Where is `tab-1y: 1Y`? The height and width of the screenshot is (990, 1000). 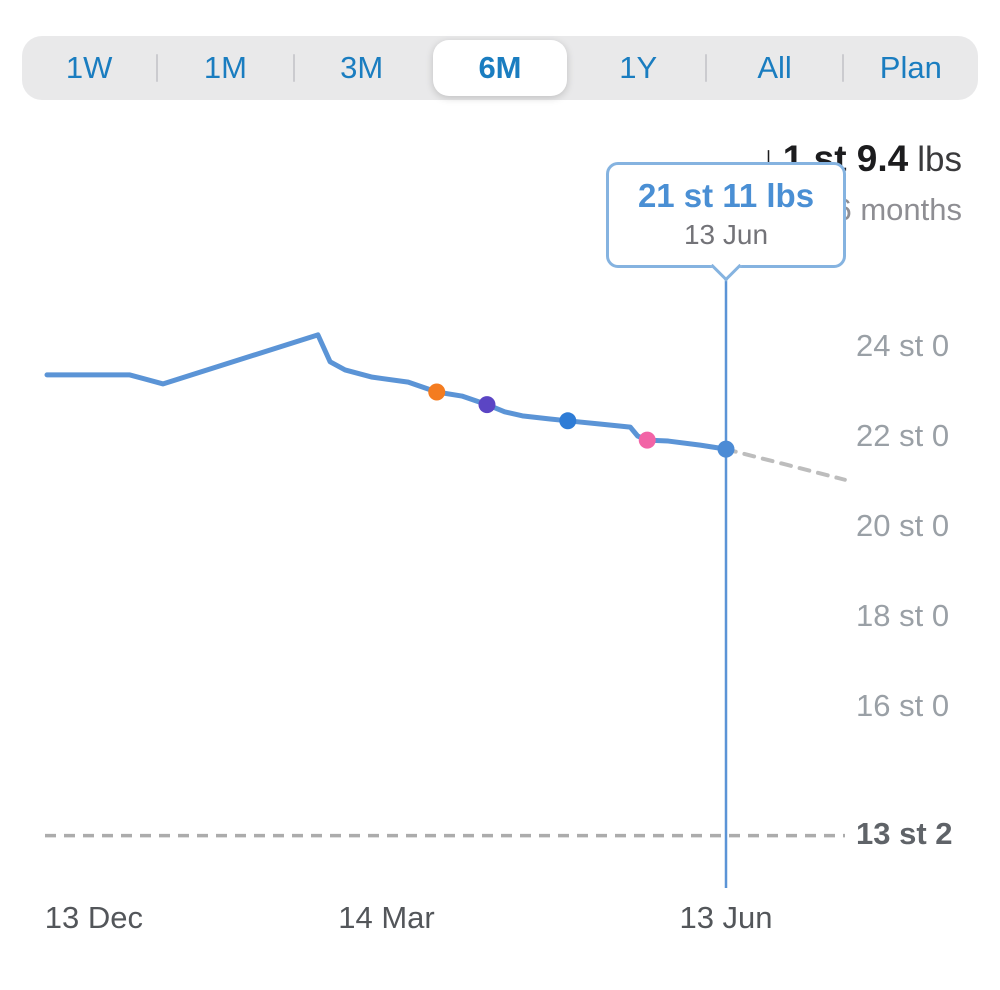
tab-1y: 1Y is located at coordinates (638, 67).